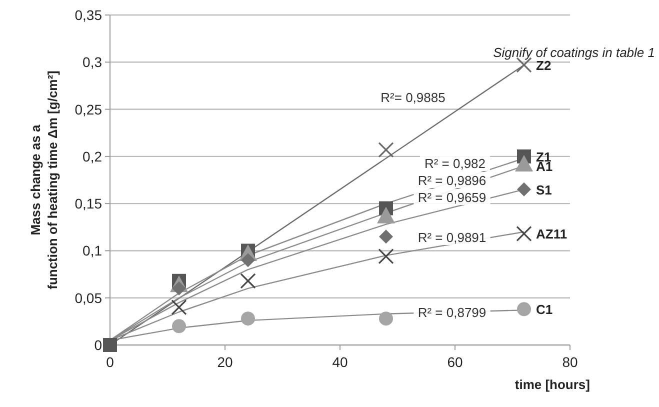 The image size is (659, 407). What do you see at coordinates (92, 156) in the screenshot?
I see `y-tick-label: 0,2` at bounding box center [92, 156].